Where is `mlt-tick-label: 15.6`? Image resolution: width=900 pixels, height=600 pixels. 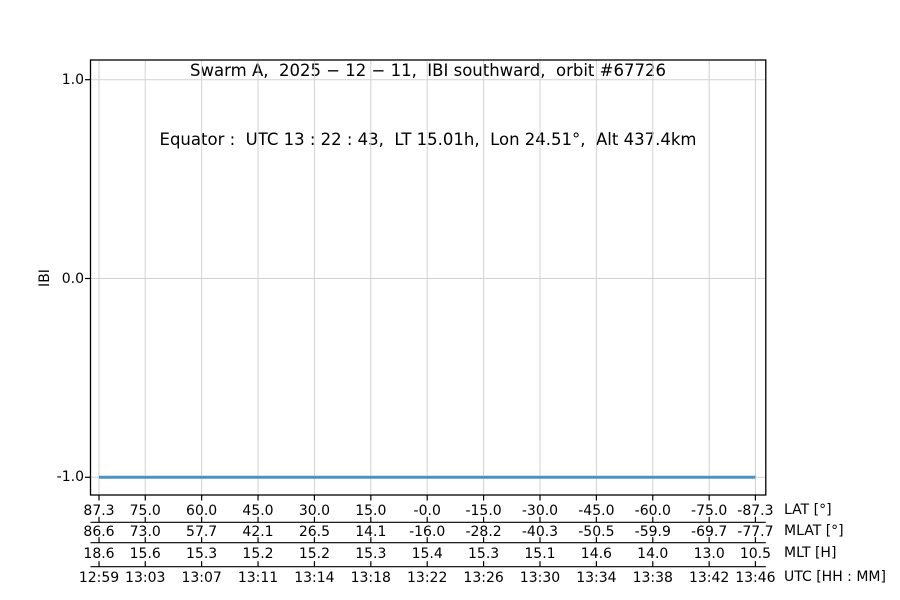
mlt-tick-label: 15.6 is located at coordinates (145, 553).